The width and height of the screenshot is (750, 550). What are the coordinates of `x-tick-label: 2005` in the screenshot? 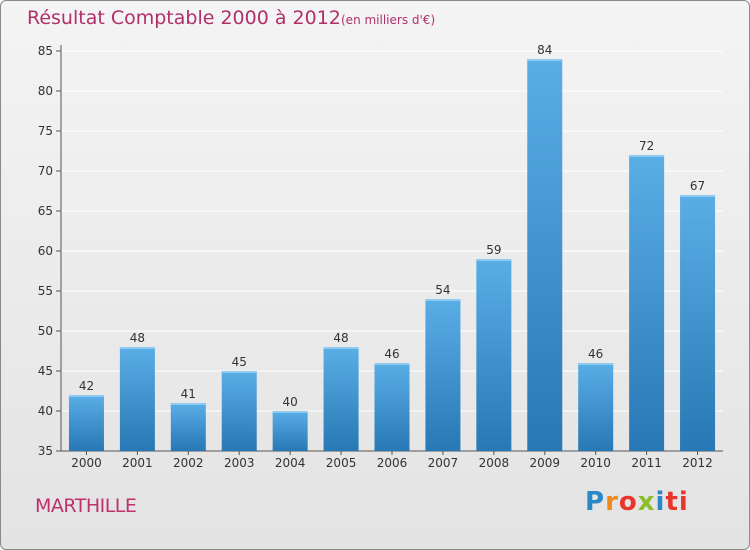 It's located at (341, 463).